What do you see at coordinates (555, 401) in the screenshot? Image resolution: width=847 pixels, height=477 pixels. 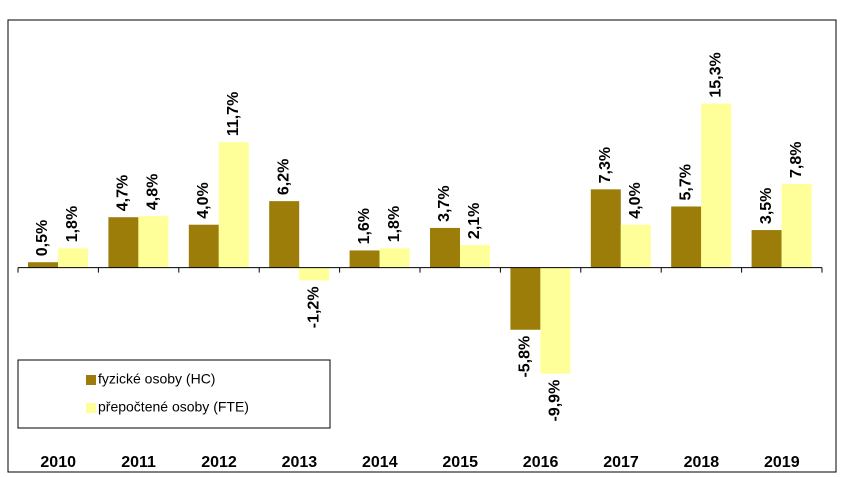 I see `data-label: -9,9%` at bounding box center [555, 401].